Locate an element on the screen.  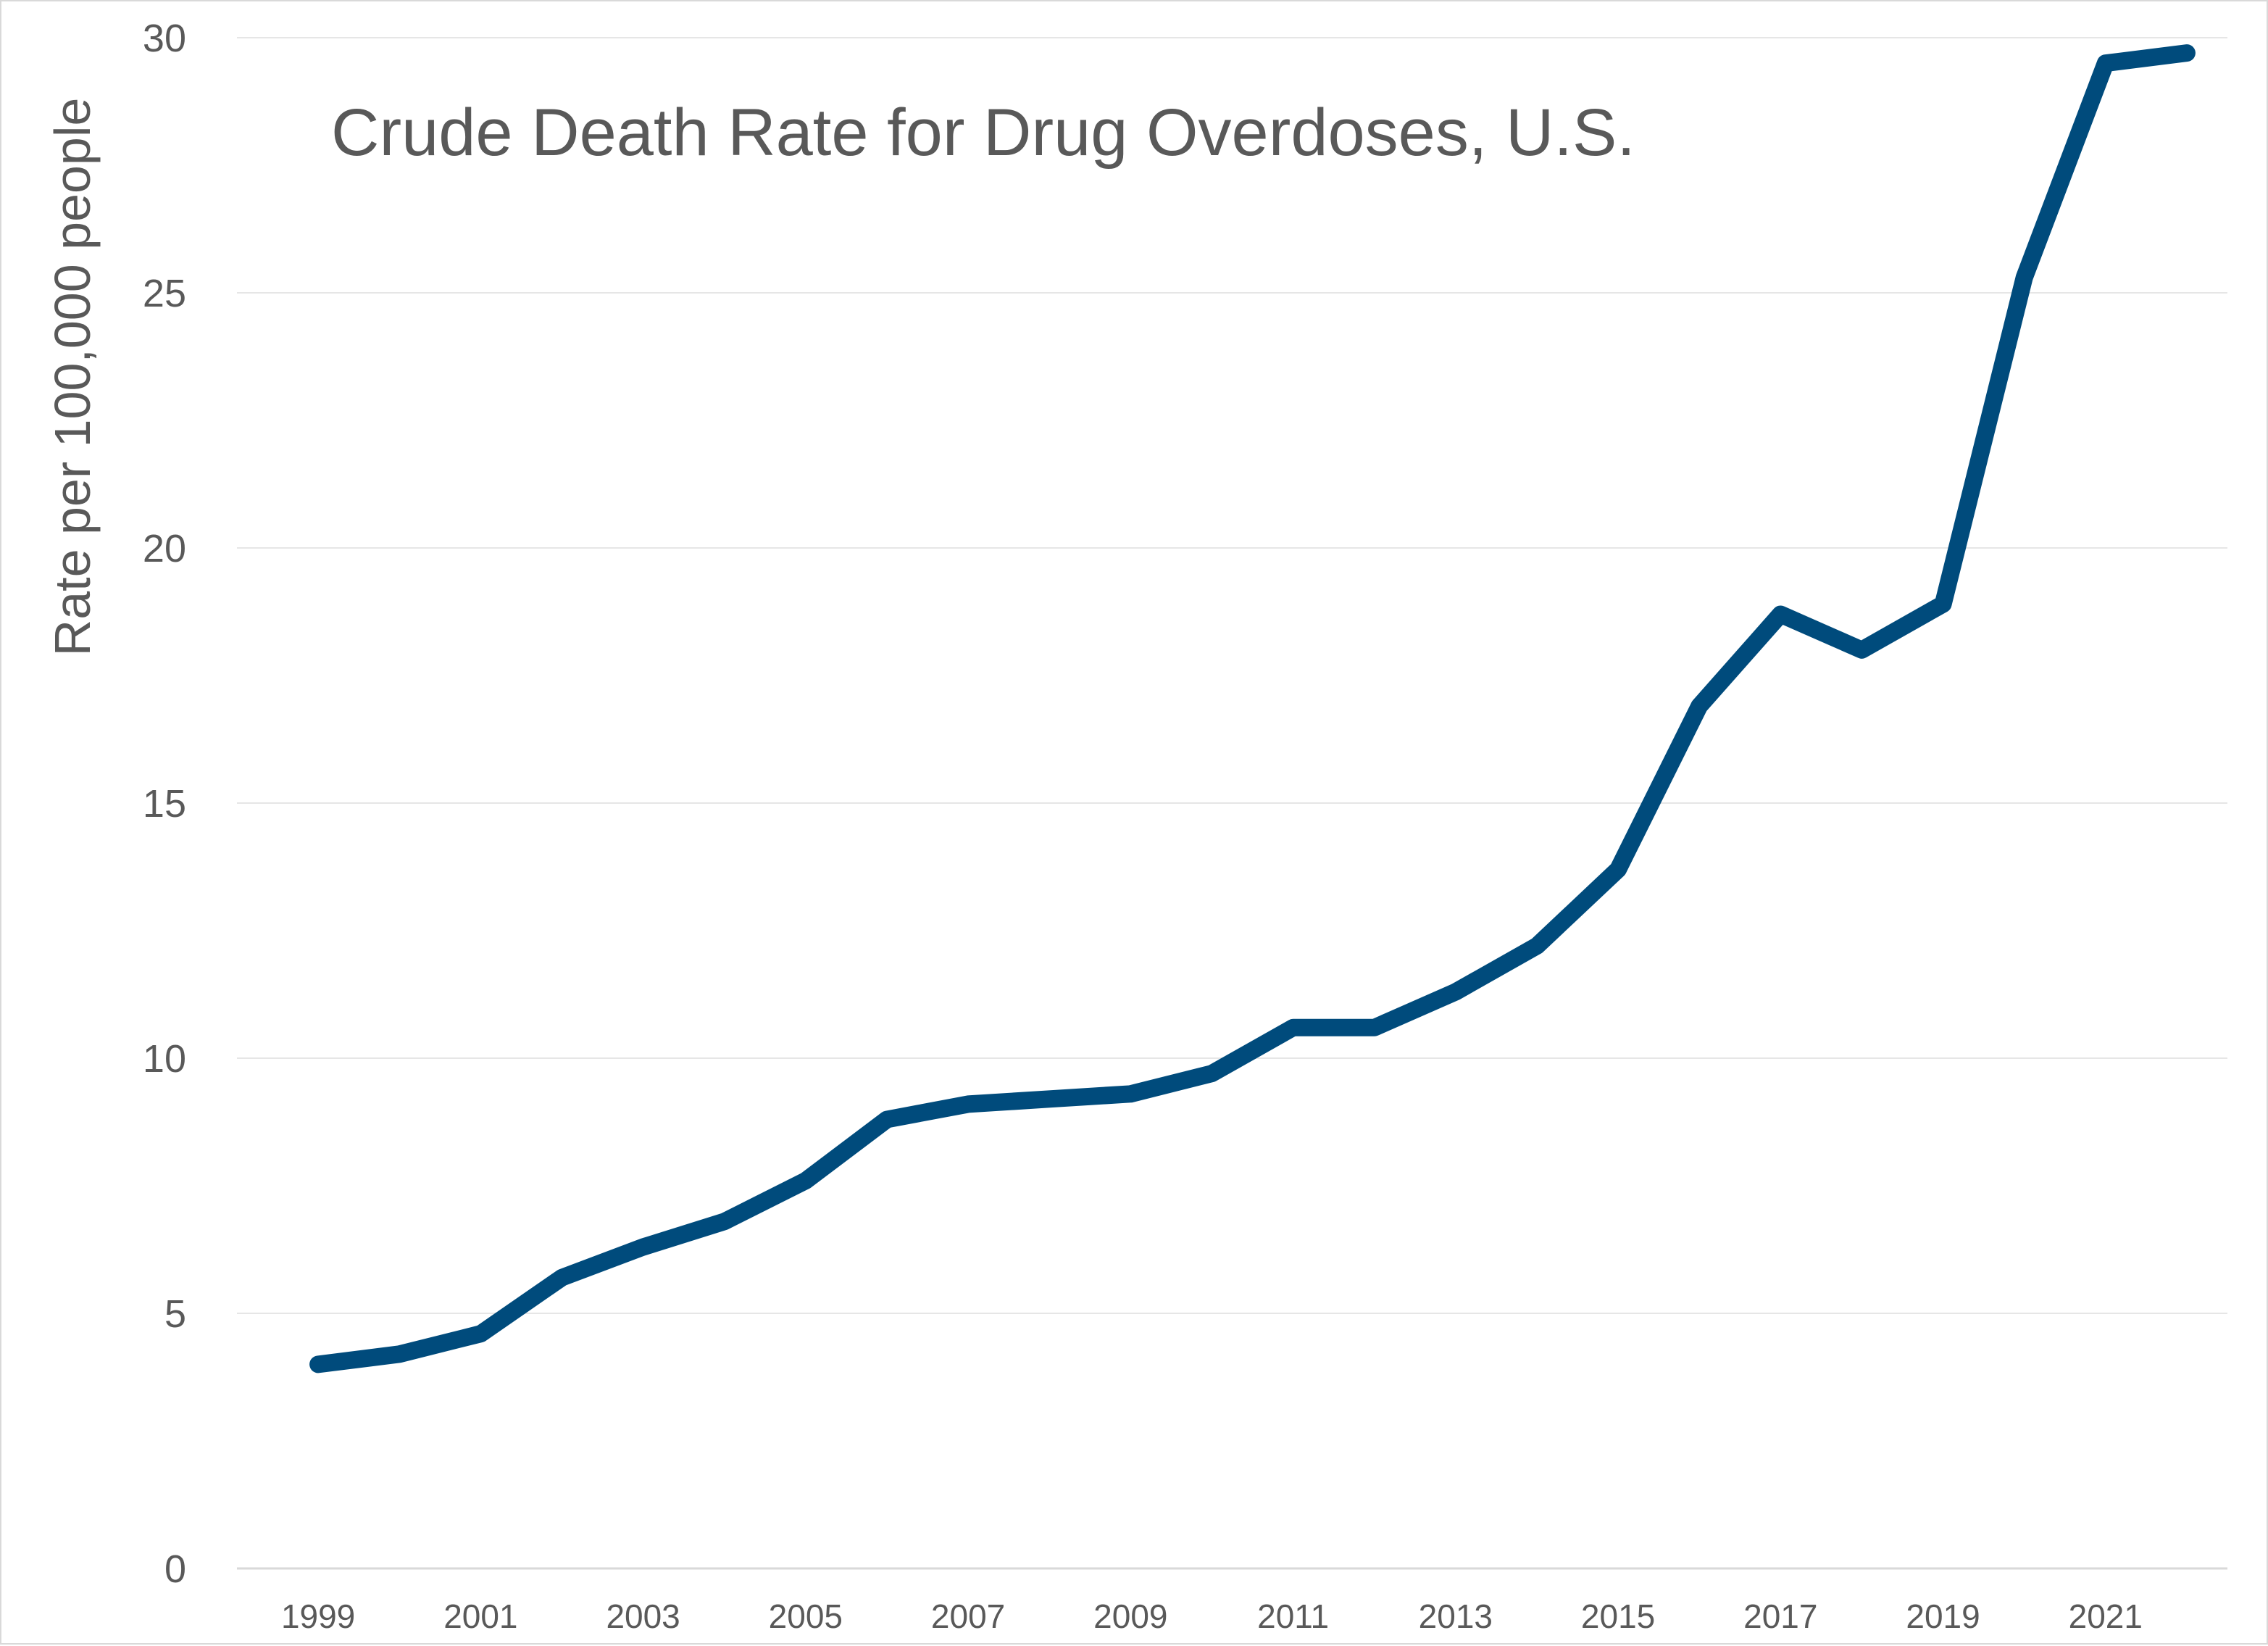
y-tick-label: 30 is located at coordinates (164, 39).